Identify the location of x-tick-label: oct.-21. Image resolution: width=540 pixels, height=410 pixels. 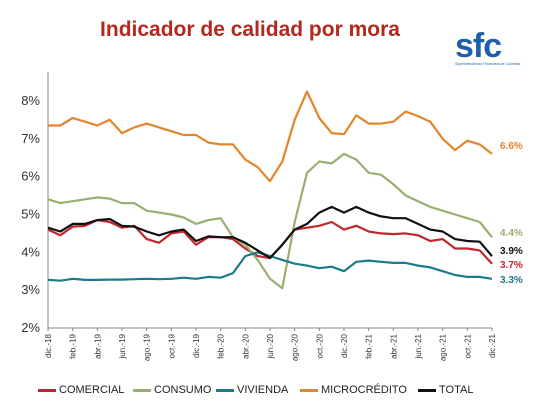
(467, 345).